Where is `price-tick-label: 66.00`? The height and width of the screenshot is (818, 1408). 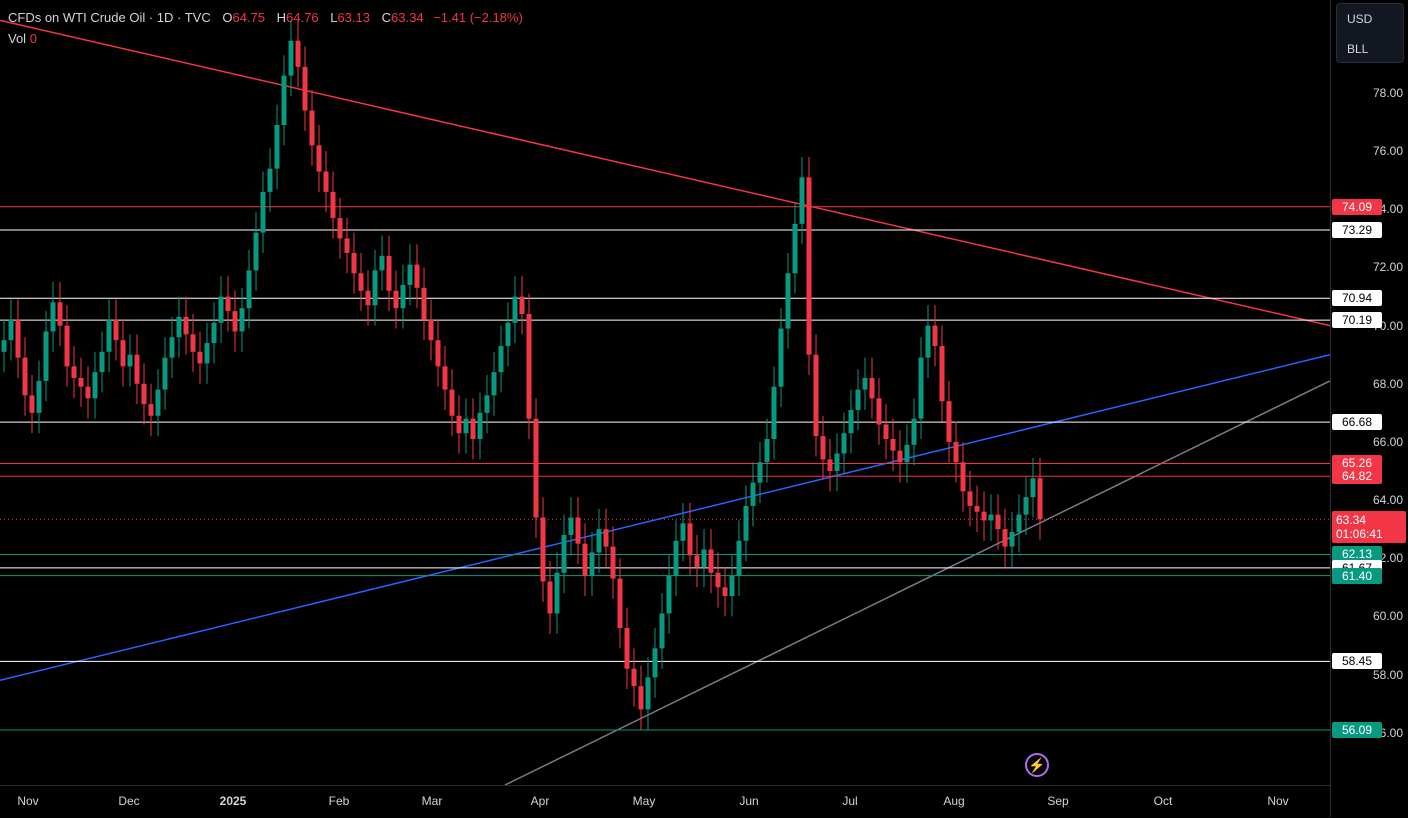
price-tick-label: 66.00 is located at coordinates (1387, 441).